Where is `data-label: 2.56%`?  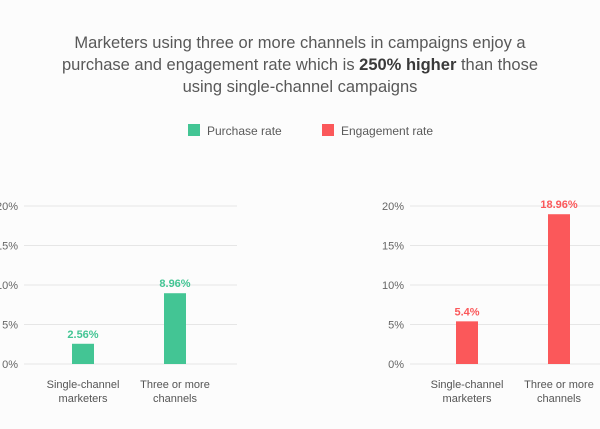 data-label: 2.56% is located at coordinates (82, 335).